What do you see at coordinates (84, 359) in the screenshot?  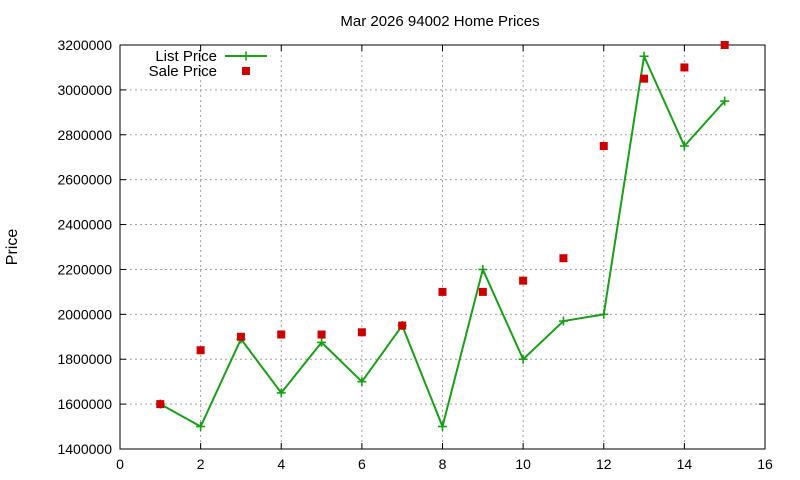 I see `y-tick-label: 1800000` at bounding box center [84, 359].